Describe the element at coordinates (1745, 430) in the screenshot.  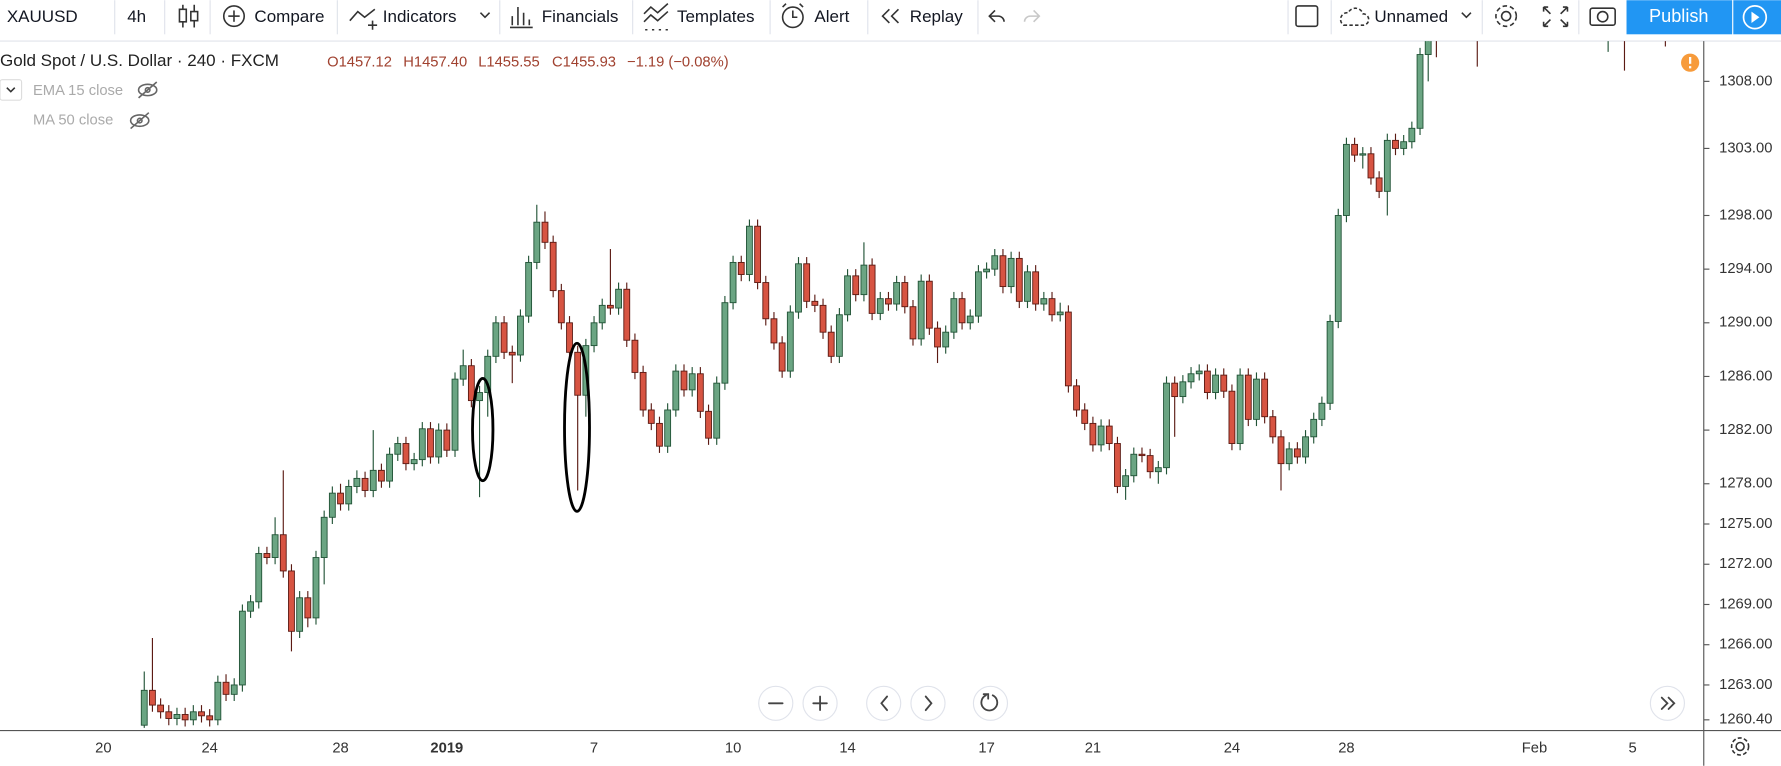
I see `y-tick-label: 1282.00` at that location.